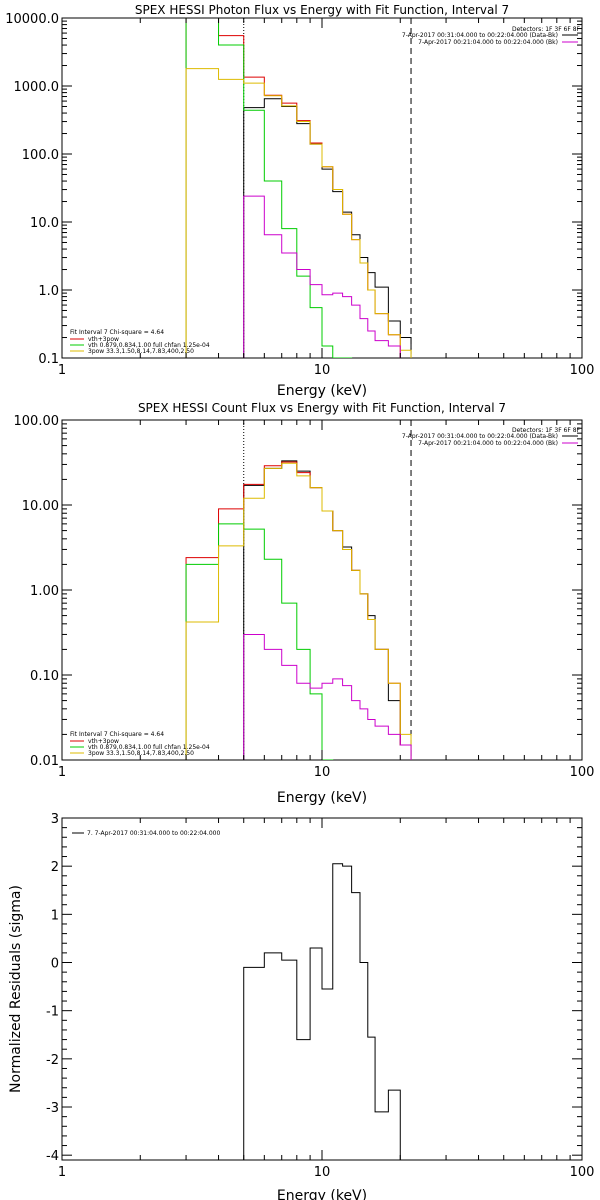 Image resolution: width=600 pixels, height=1200 pixels. I want to click on count-flux-legend-3pow: 3pow 33.3,1.50,8.14,7.83,400,2.50, so click(141, 753).